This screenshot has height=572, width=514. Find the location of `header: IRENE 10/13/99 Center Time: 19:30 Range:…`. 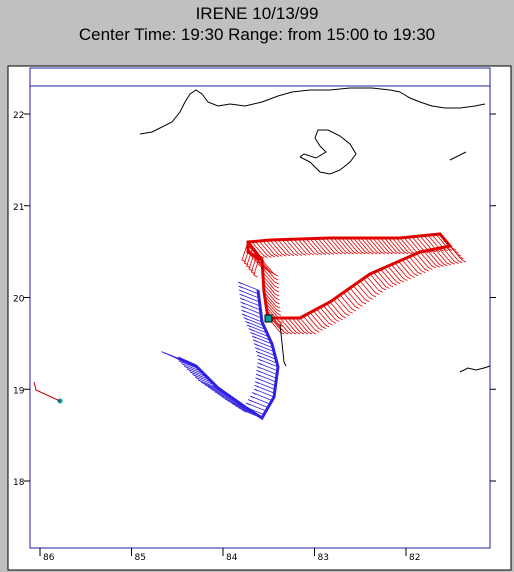

header: IRENE 10/13/99 Center Time: 19:30 Range:… is located at coordinates (257, 31).